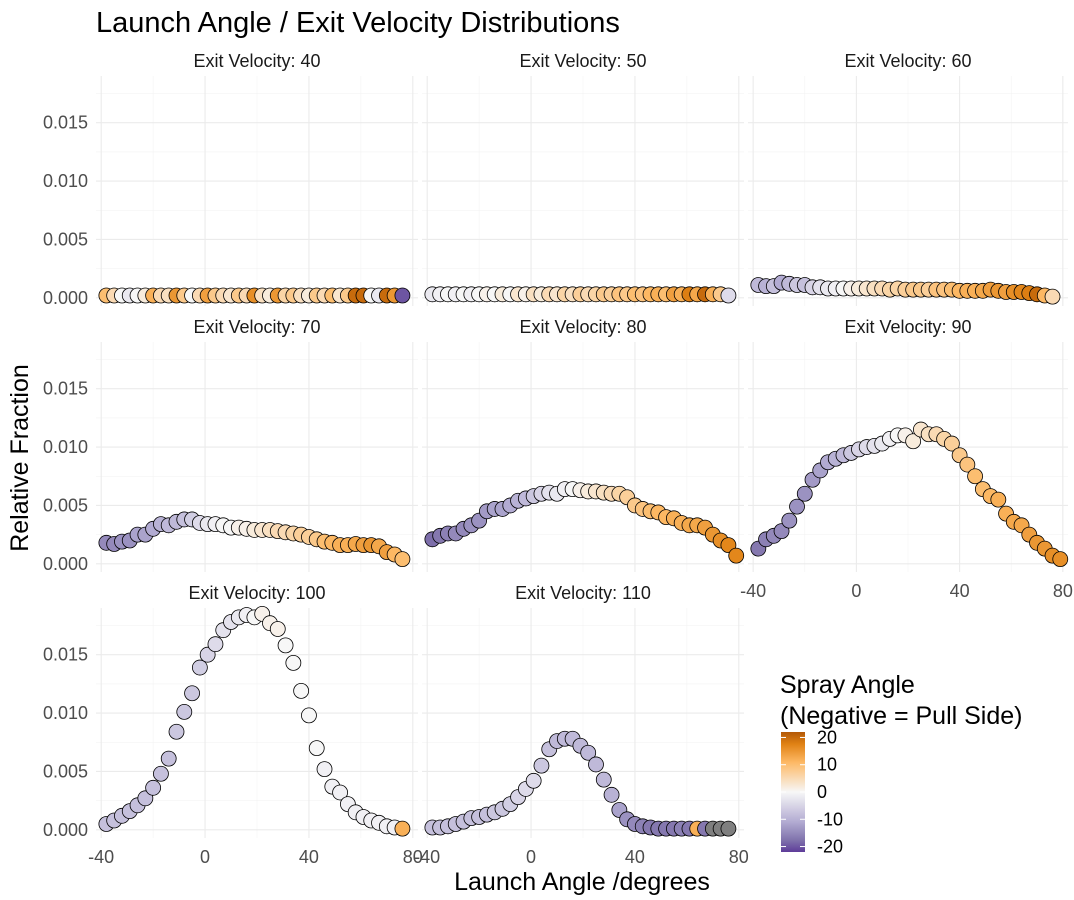 The width and height of the screenshot is (1074, 900). Describe the element at coordinates (583, 178) in the screenshot. I see `facet-panel: Exit Velocity: 50` at that location.